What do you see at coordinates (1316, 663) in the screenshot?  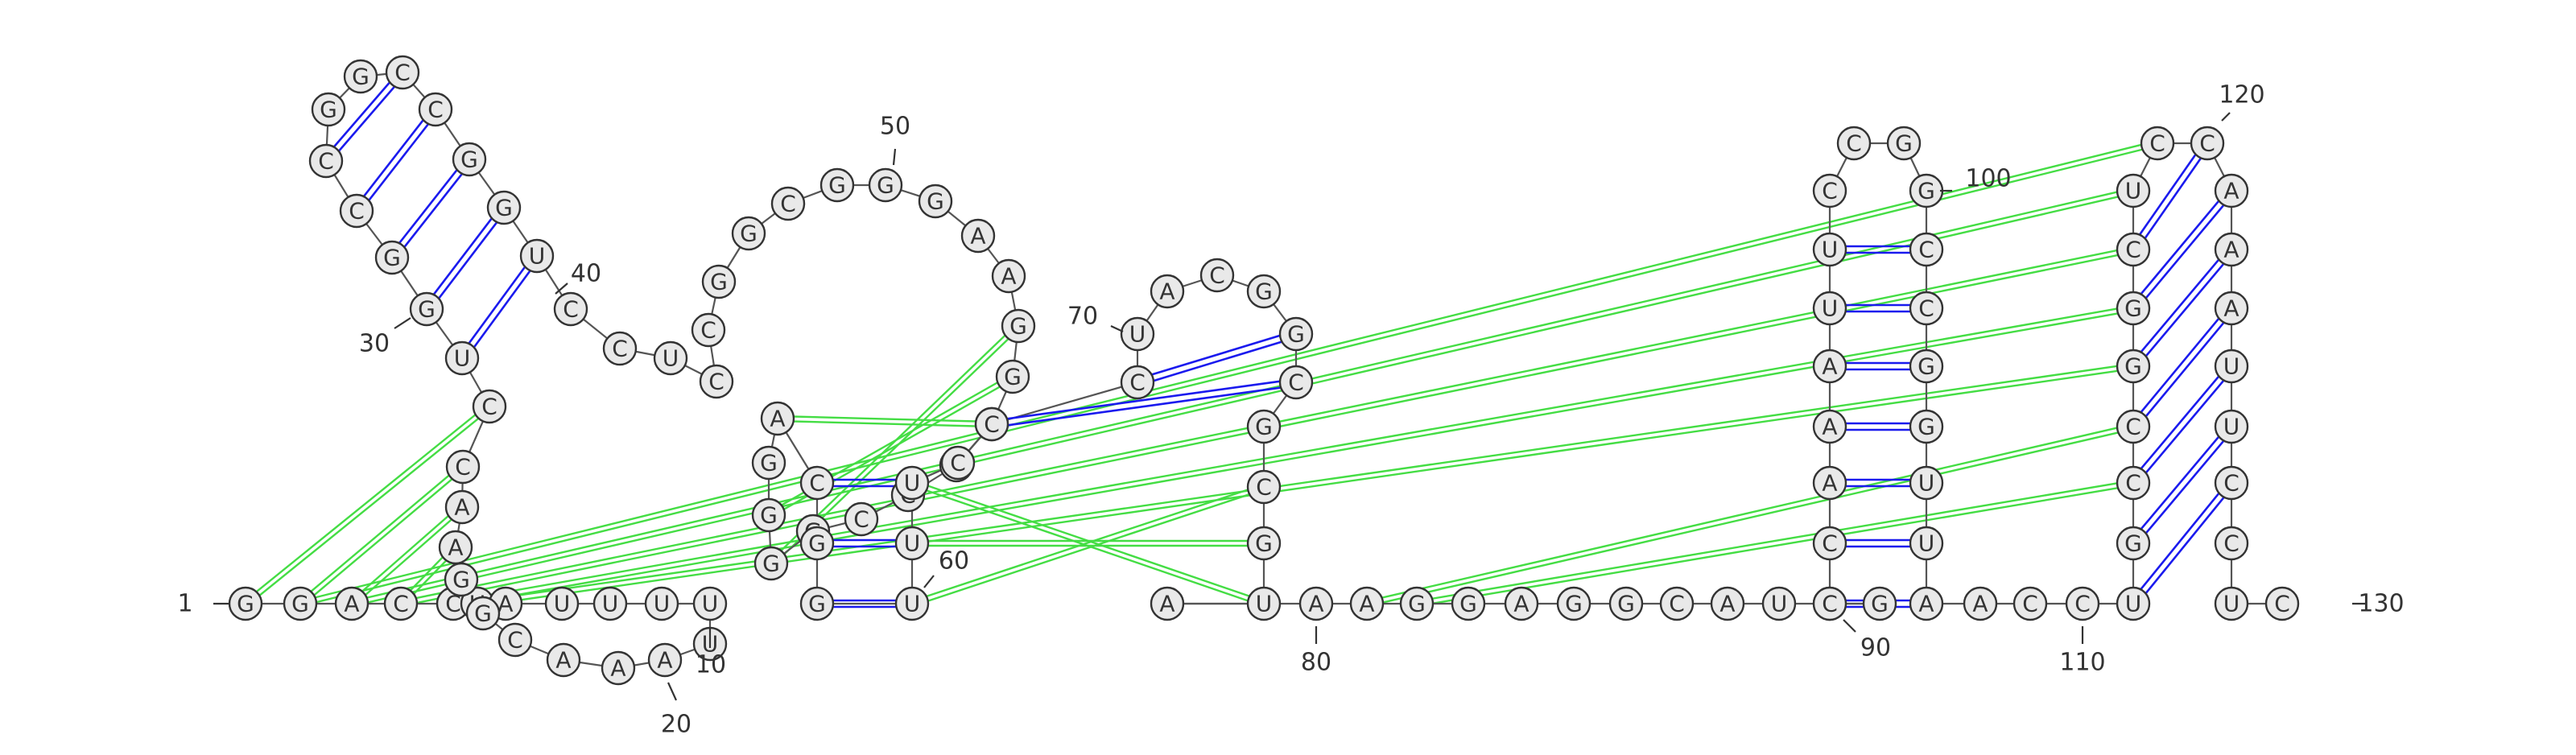 I see `numbering-label: 80` at bounding box center [1316, 663].